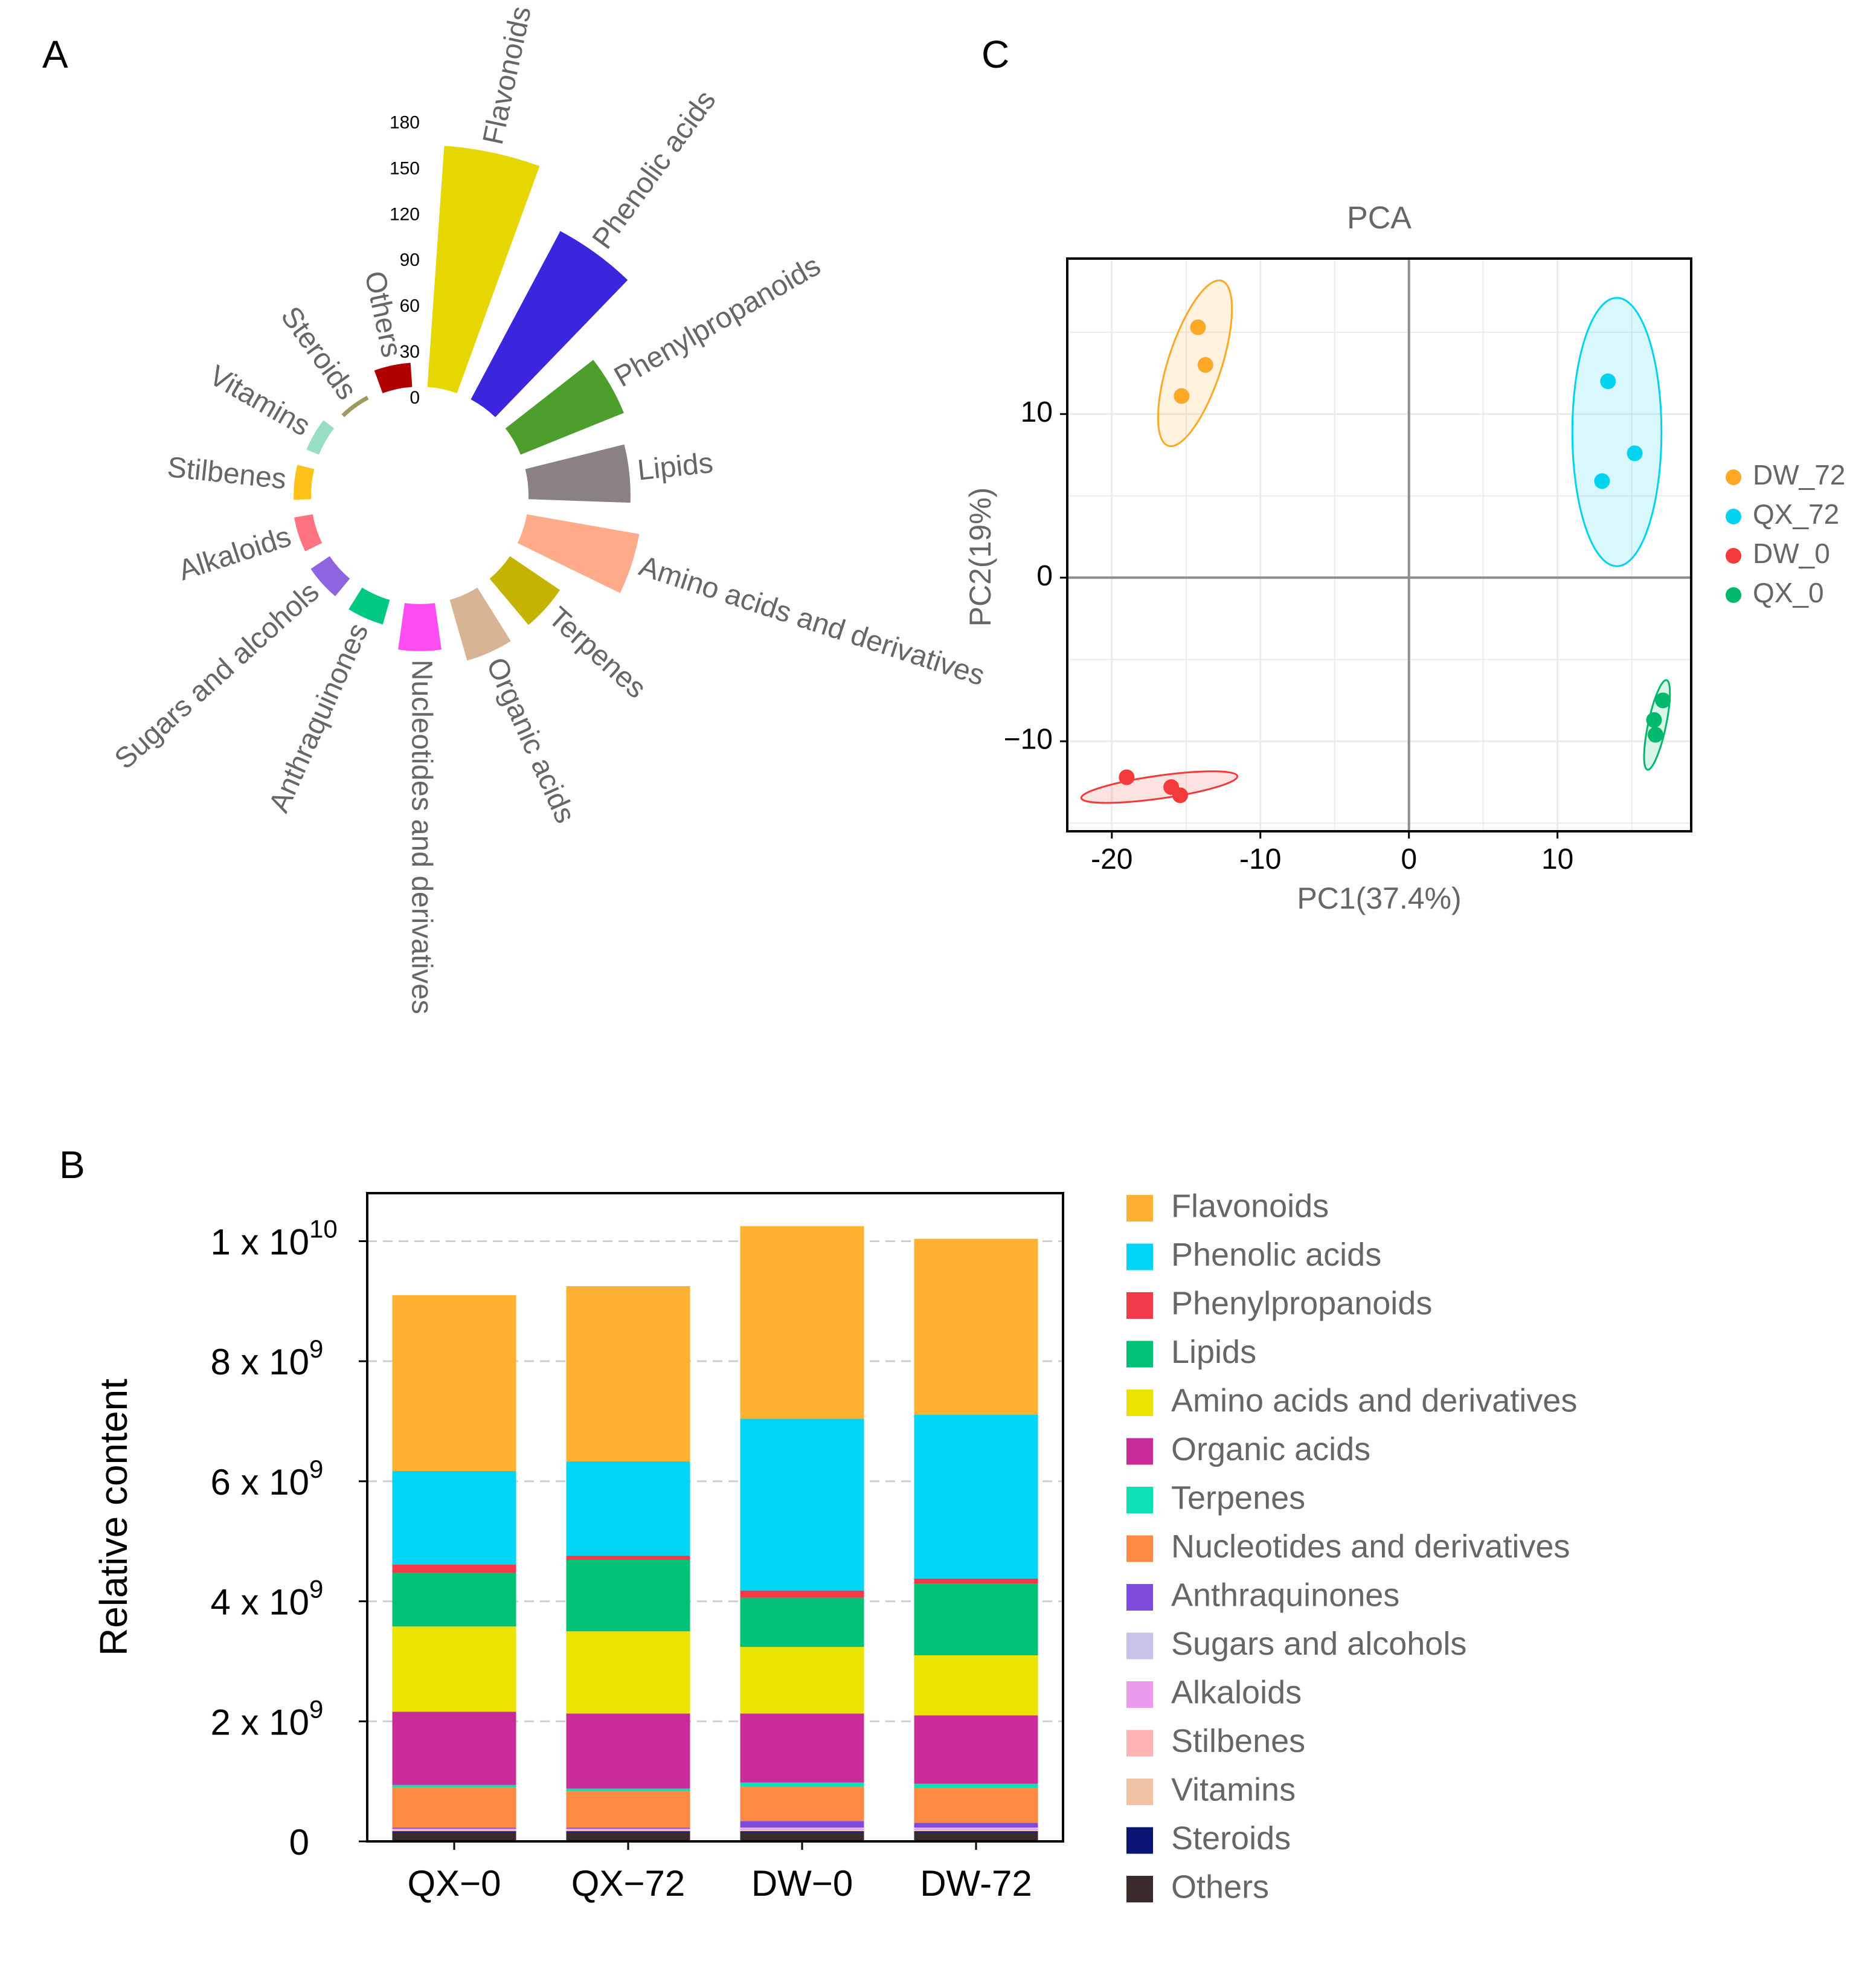 This screenshot has width=1876, height=1961. Describe the element at coordinates (654, 170) in the screenshot. I see `radial-label-phenolic-acids: Phenolic acids` at that location.